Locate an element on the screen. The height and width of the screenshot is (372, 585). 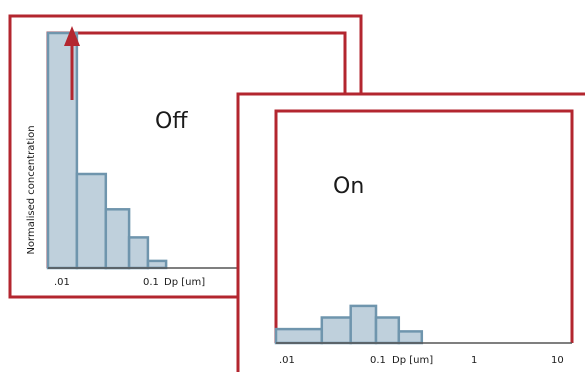
on-x-tick-1: 0.1 is located at coordinates (378, 360).